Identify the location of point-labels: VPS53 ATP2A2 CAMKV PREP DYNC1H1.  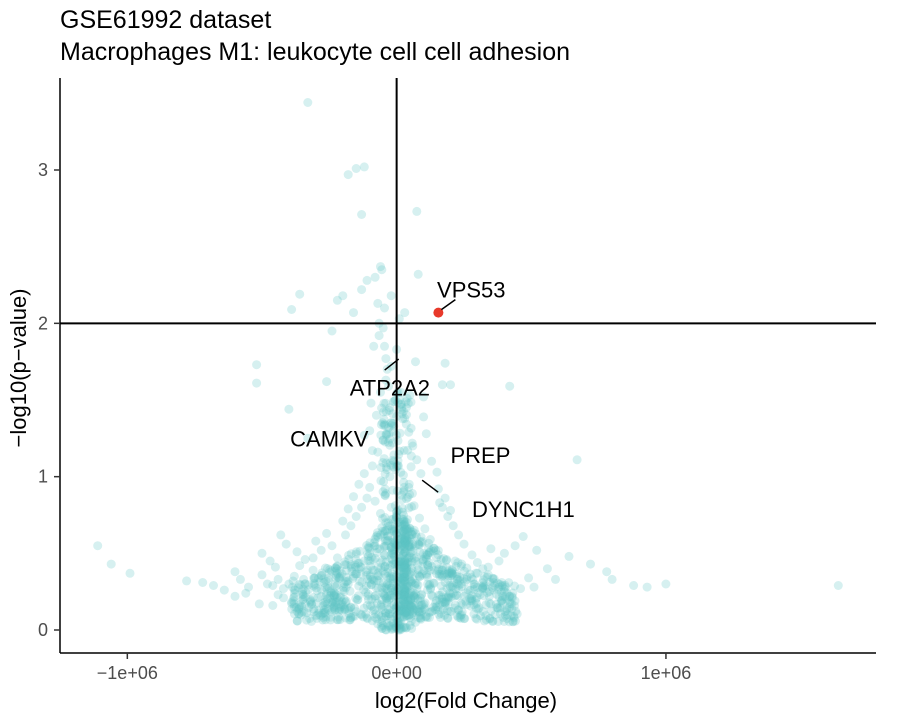
(432, 400).